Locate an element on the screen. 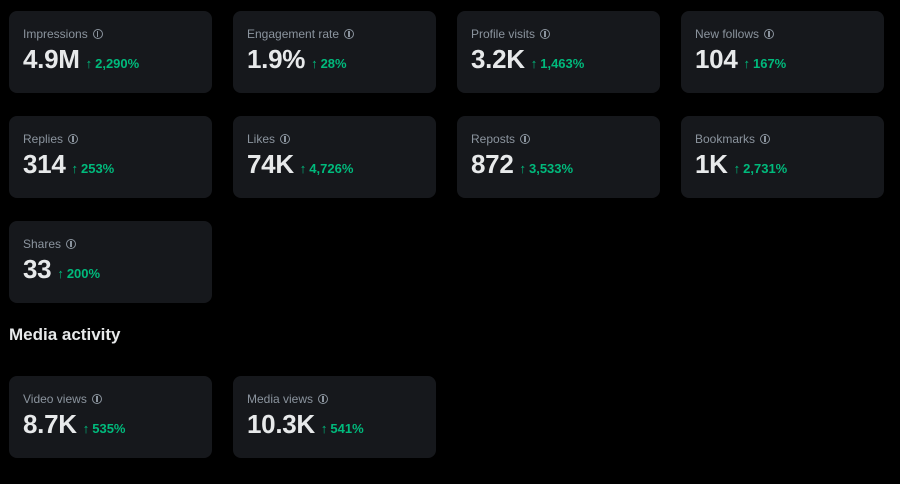 Image resolution: width=900 pixels, height=484 pixels. metric-label: Engagement rate is located at coordinates (293, 34).